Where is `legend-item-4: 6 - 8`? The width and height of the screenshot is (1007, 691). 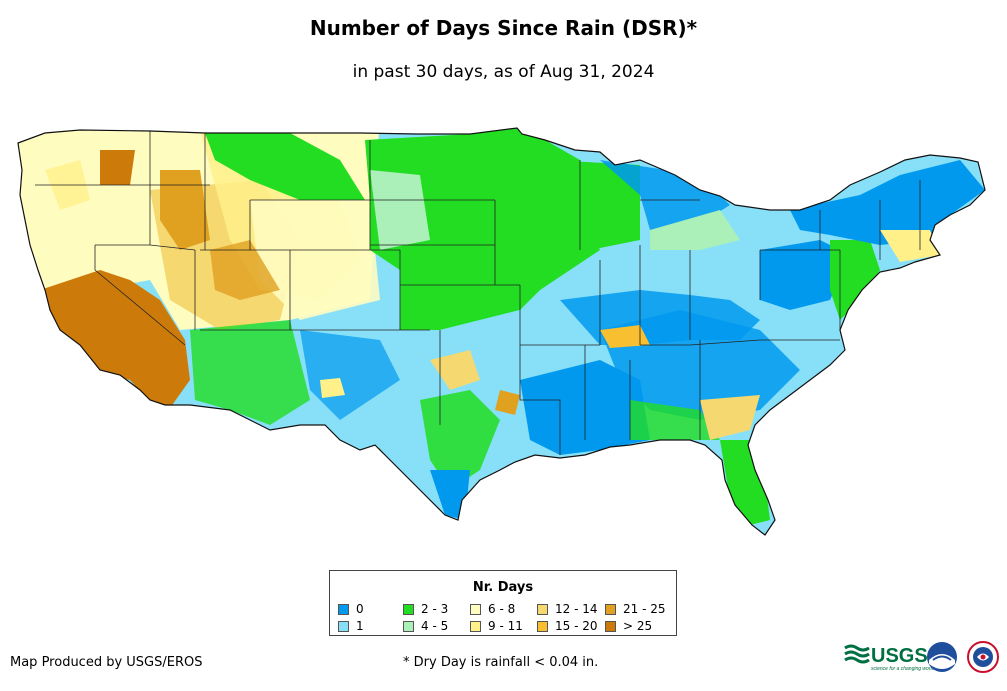 legend-item-4: 6 - 8 is located at coordinates (492, 609).